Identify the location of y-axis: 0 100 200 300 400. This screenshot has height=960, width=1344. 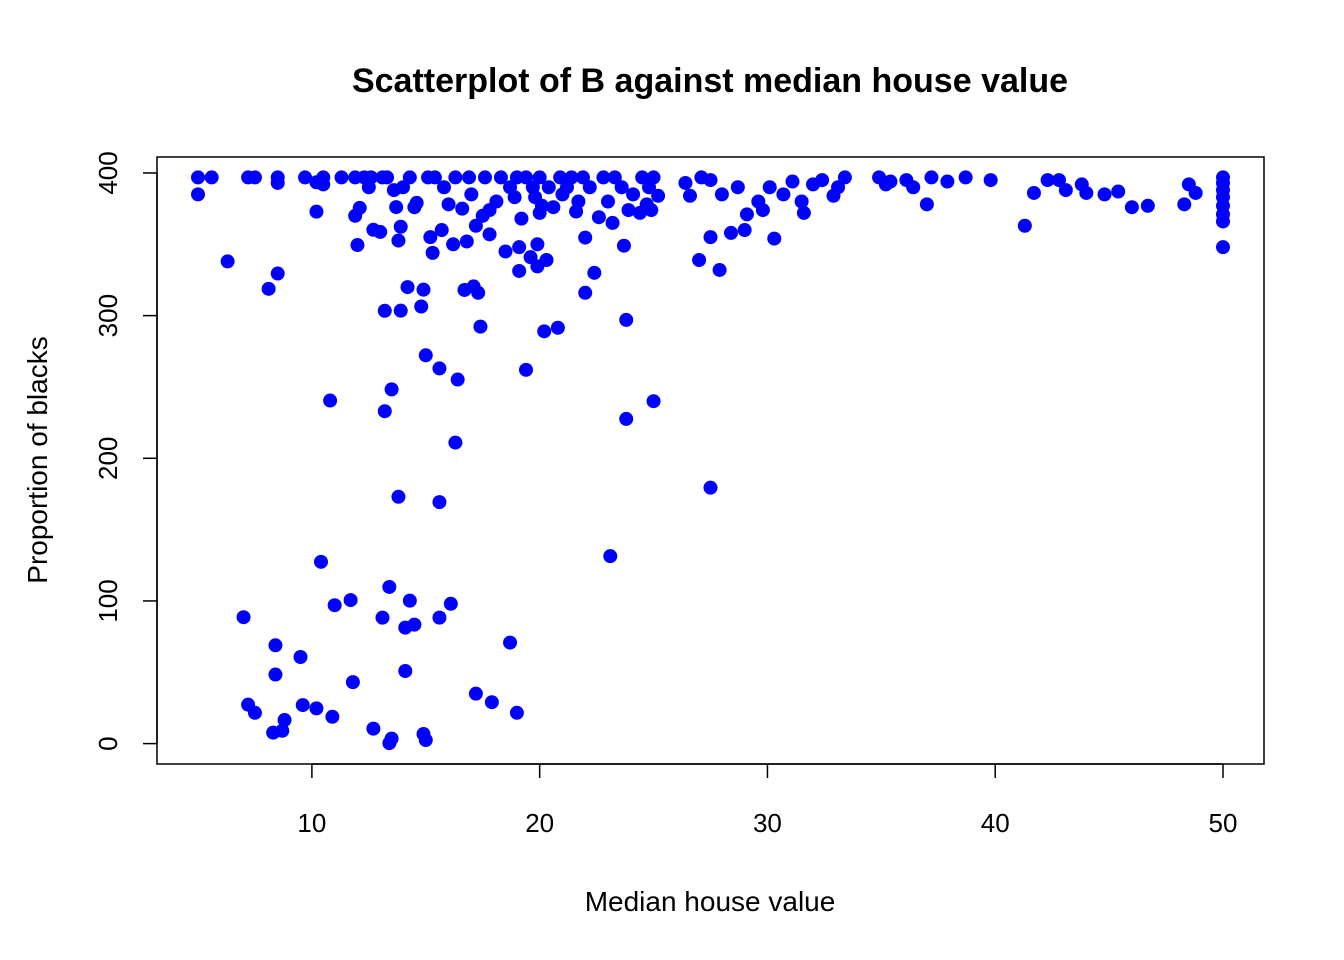
(125, 451).